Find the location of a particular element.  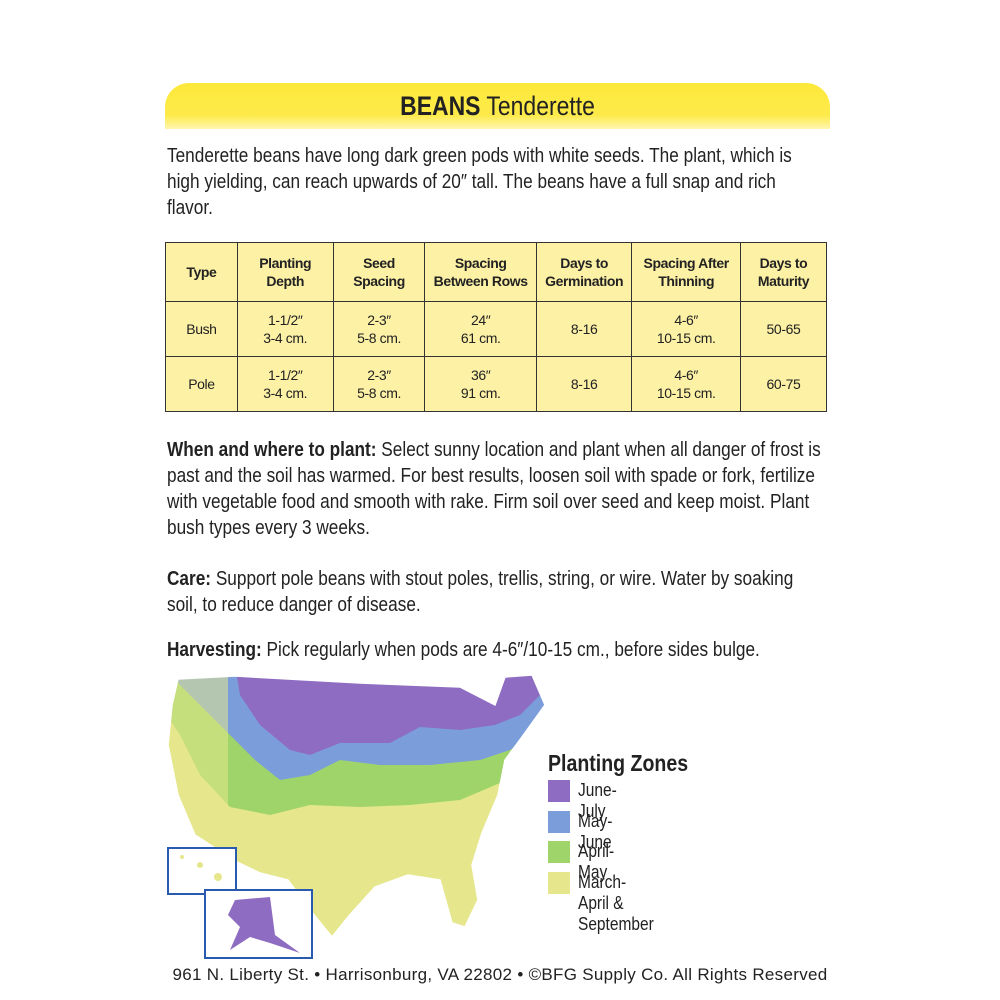

table-cell: Bush is located at coordinates (201, 329).